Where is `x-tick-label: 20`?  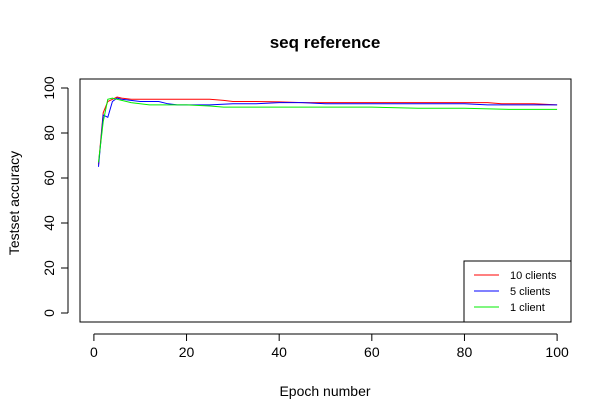
x-tick-label: 20 is located at coordinates (187, 352).